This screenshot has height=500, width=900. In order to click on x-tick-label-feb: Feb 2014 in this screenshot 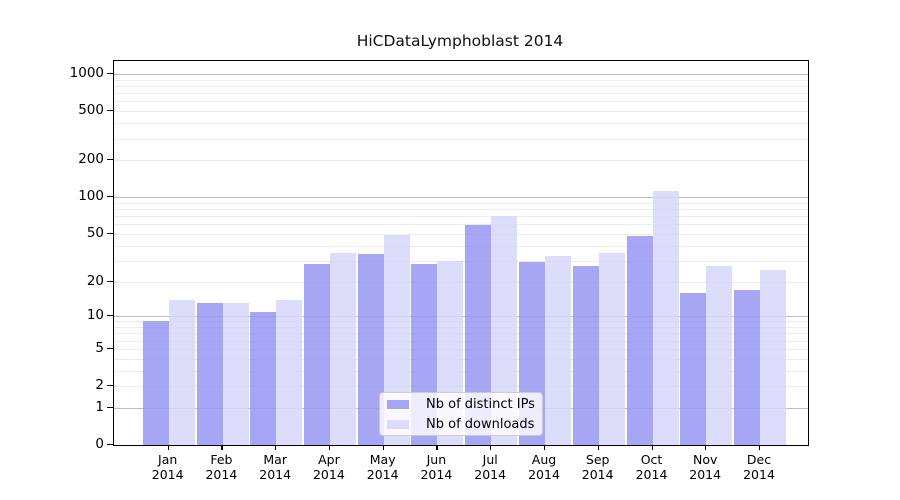, I will do `click(221, 467)`.